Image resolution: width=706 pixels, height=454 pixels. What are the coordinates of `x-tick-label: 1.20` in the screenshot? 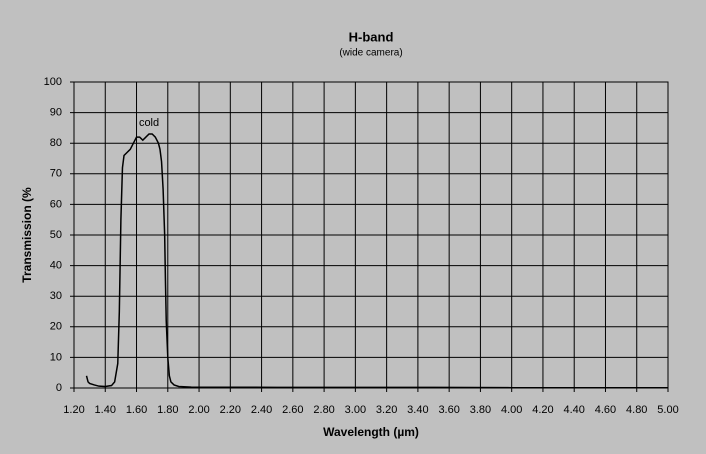 It's located at (73, 410).